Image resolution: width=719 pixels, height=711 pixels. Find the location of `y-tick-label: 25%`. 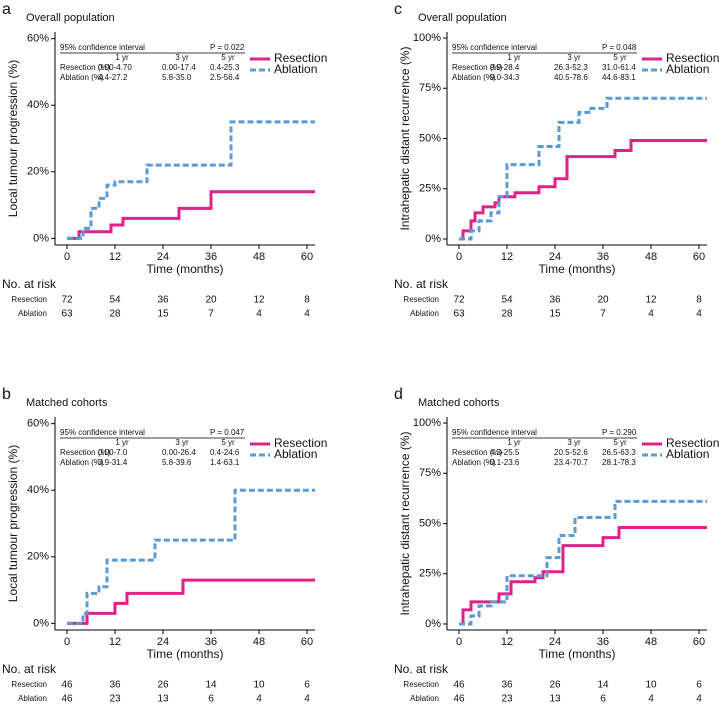

y-tick-label: 25% is located at coordinates (430, 189).